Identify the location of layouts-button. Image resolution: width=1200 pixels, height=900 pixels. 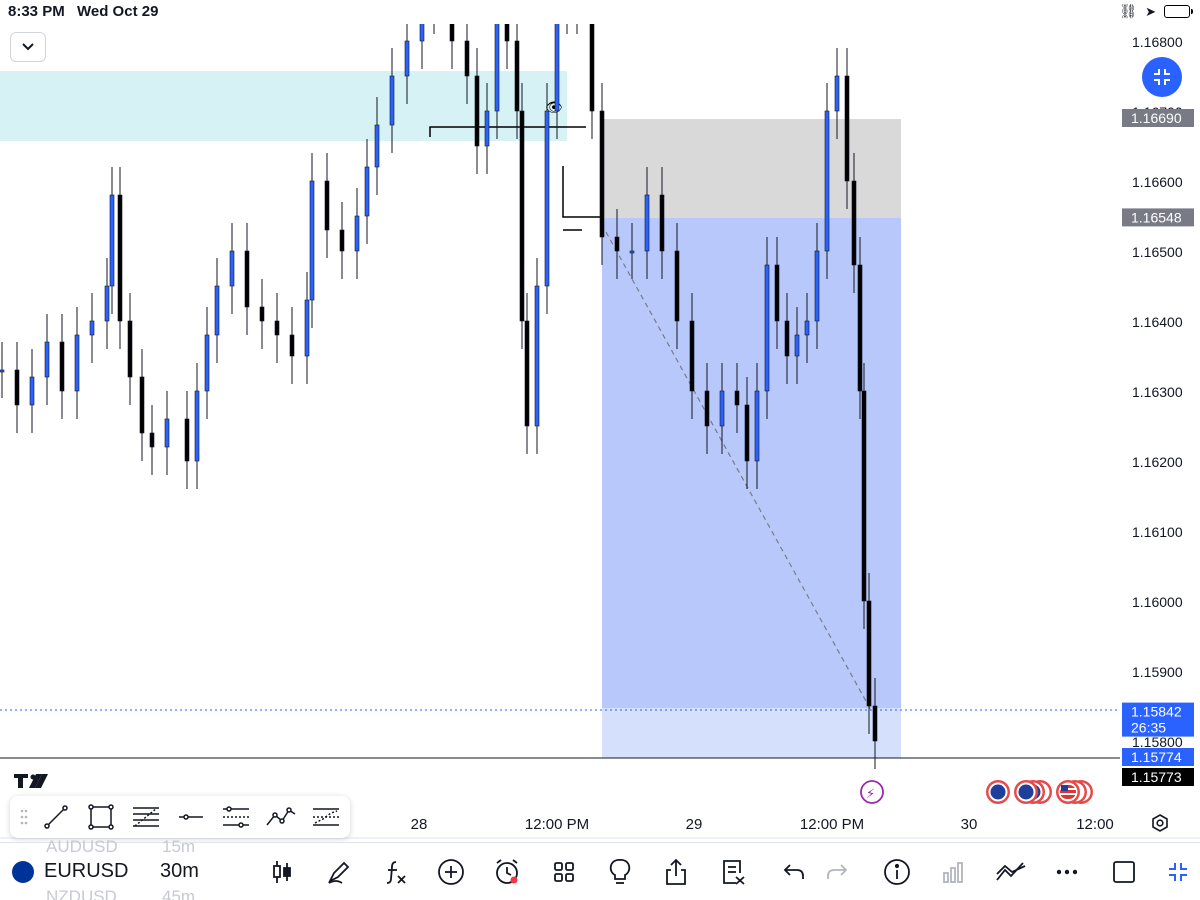
(564, 872).